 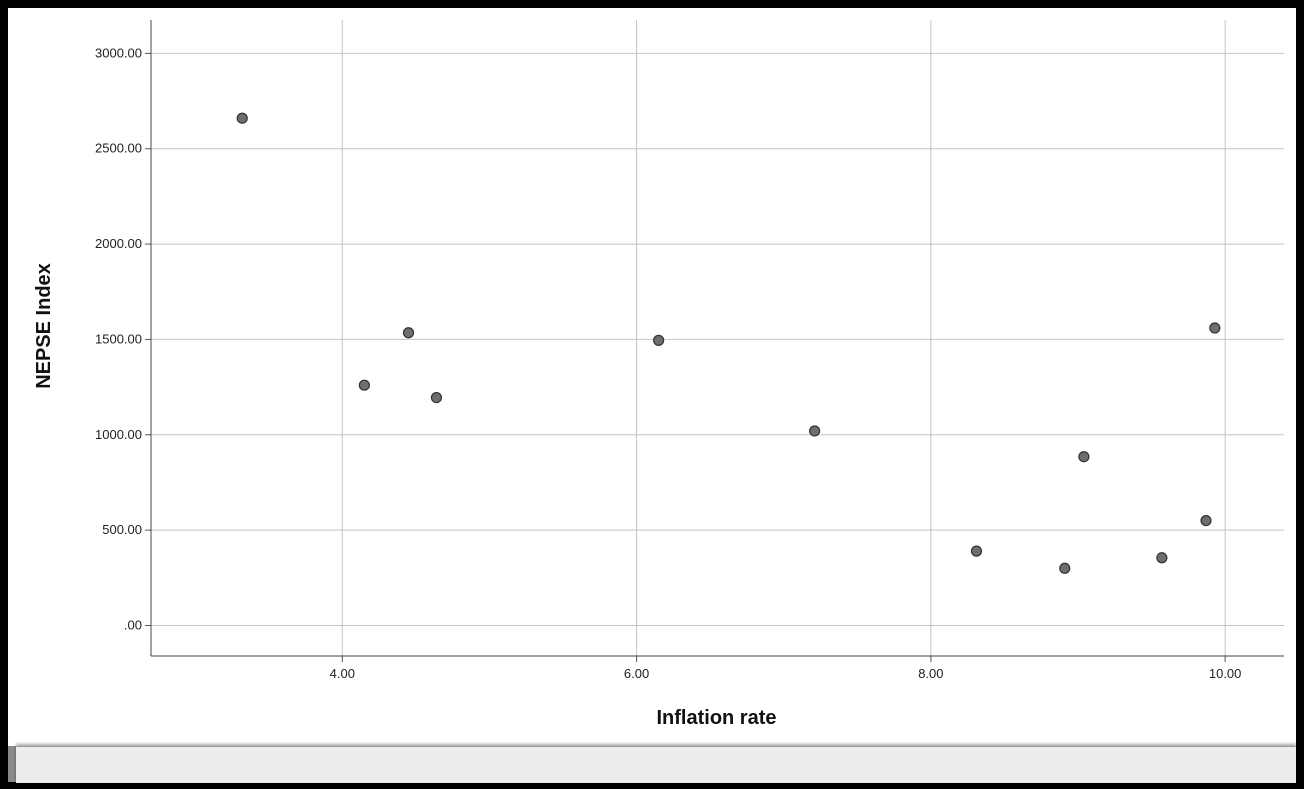 What do you see at coordinates (133, 624) in the screenshot?
I see `y-tick-label: .00` at bounding box center [133, 624].